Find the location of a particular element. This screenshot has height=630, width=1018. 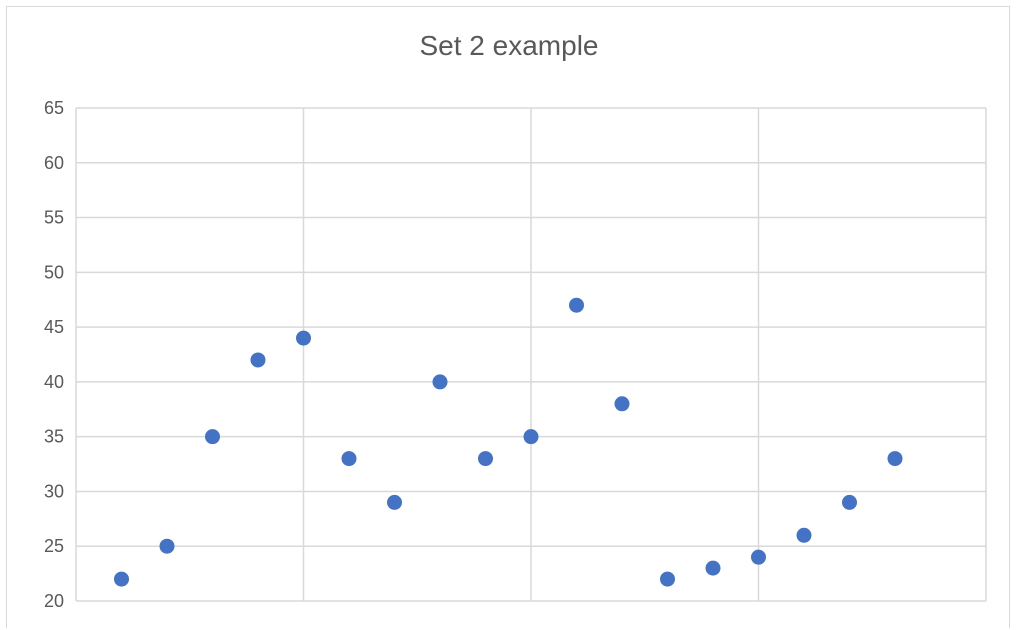

y-tick-label: 50 is located at coordinates (54, 272).